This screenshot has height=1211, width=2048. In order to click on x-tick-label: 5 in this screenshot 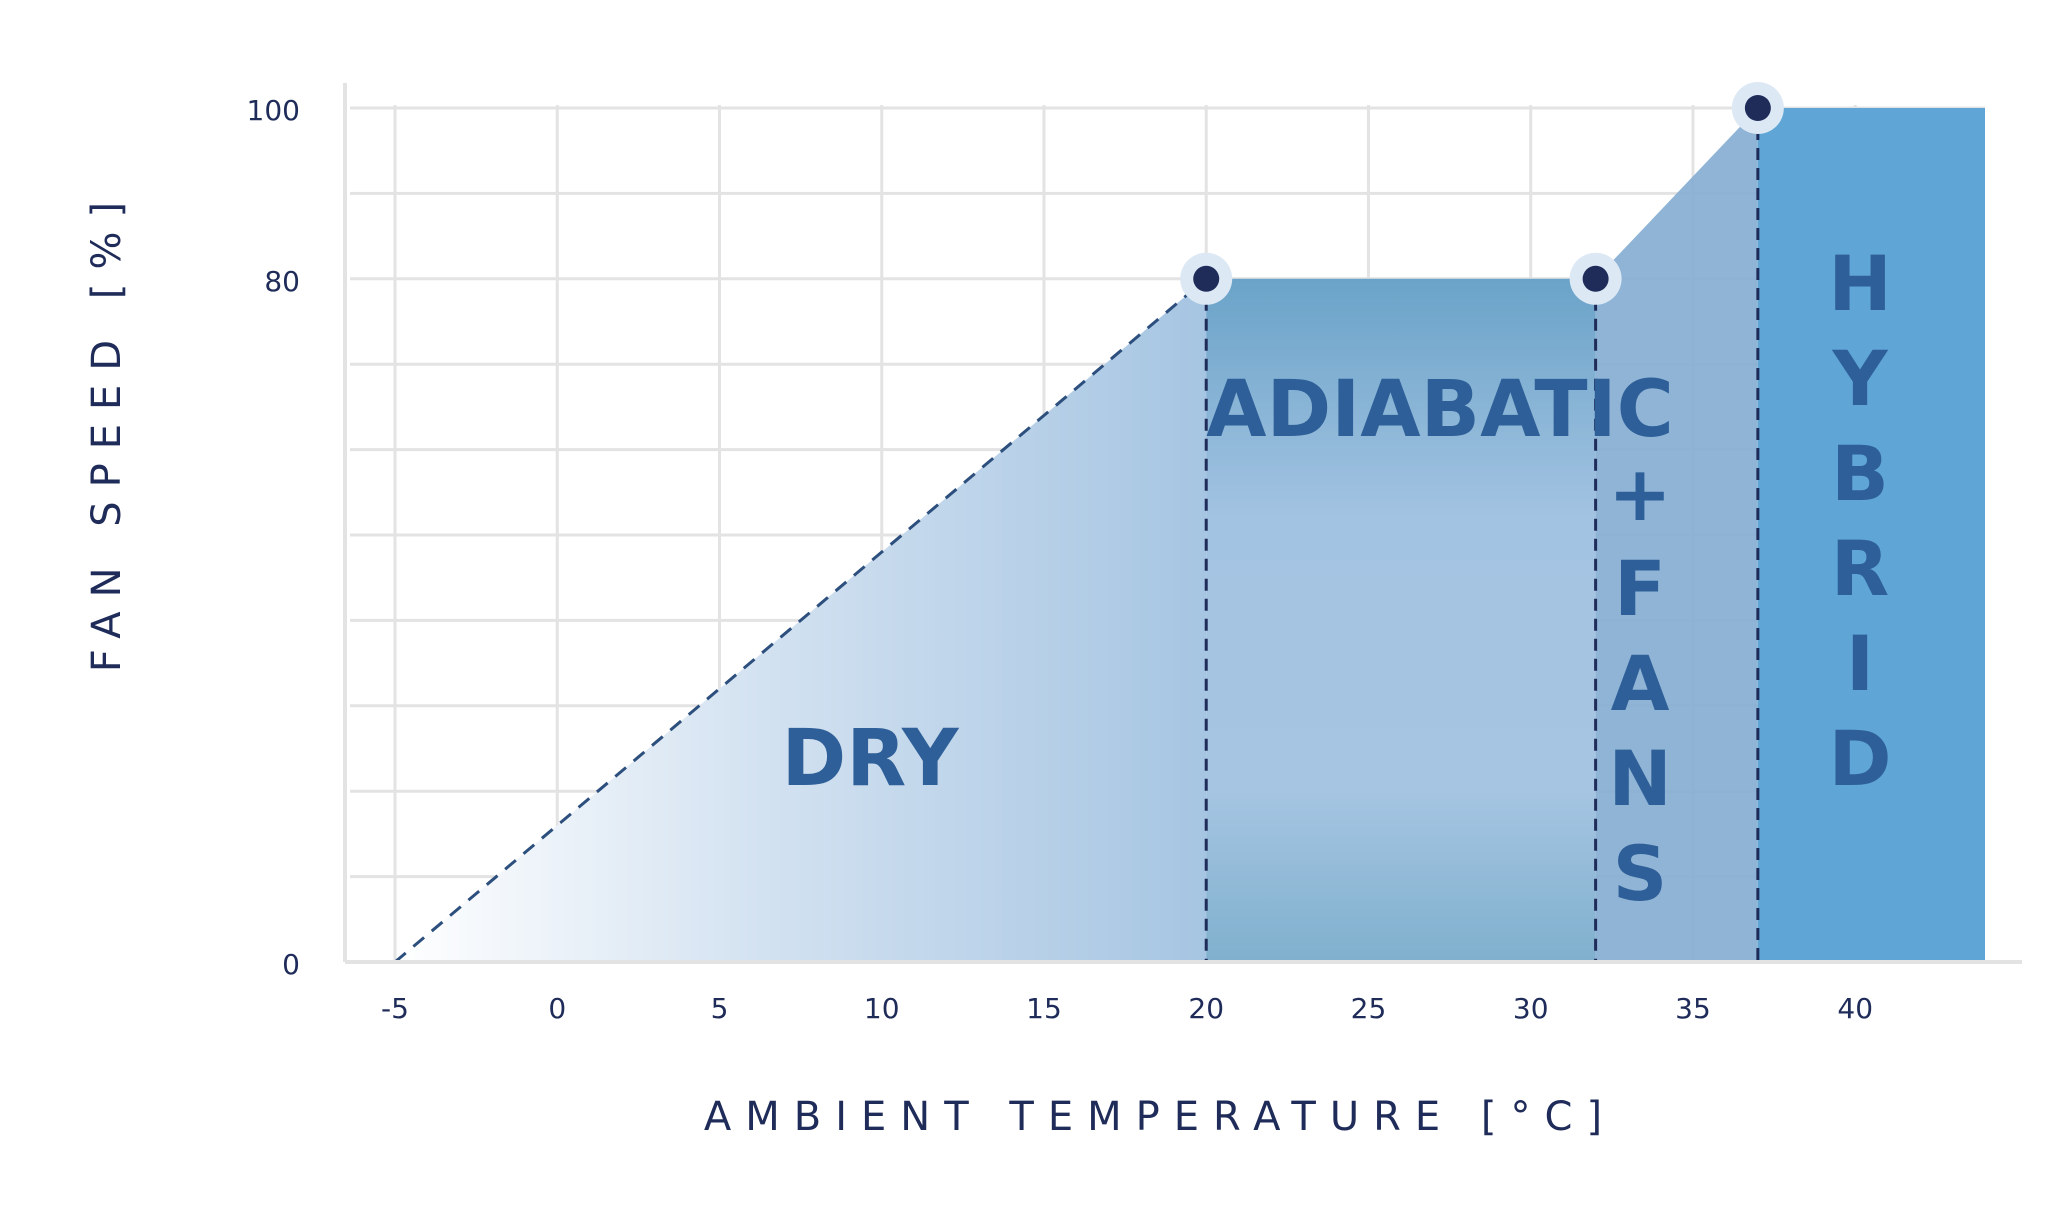, I will do `click(720, 1008)`.